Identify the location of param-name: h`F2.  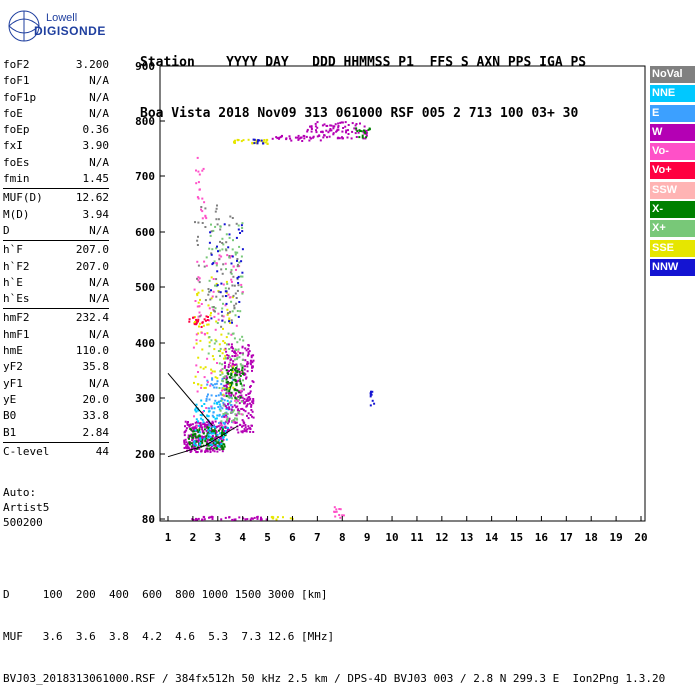
(16, 266).